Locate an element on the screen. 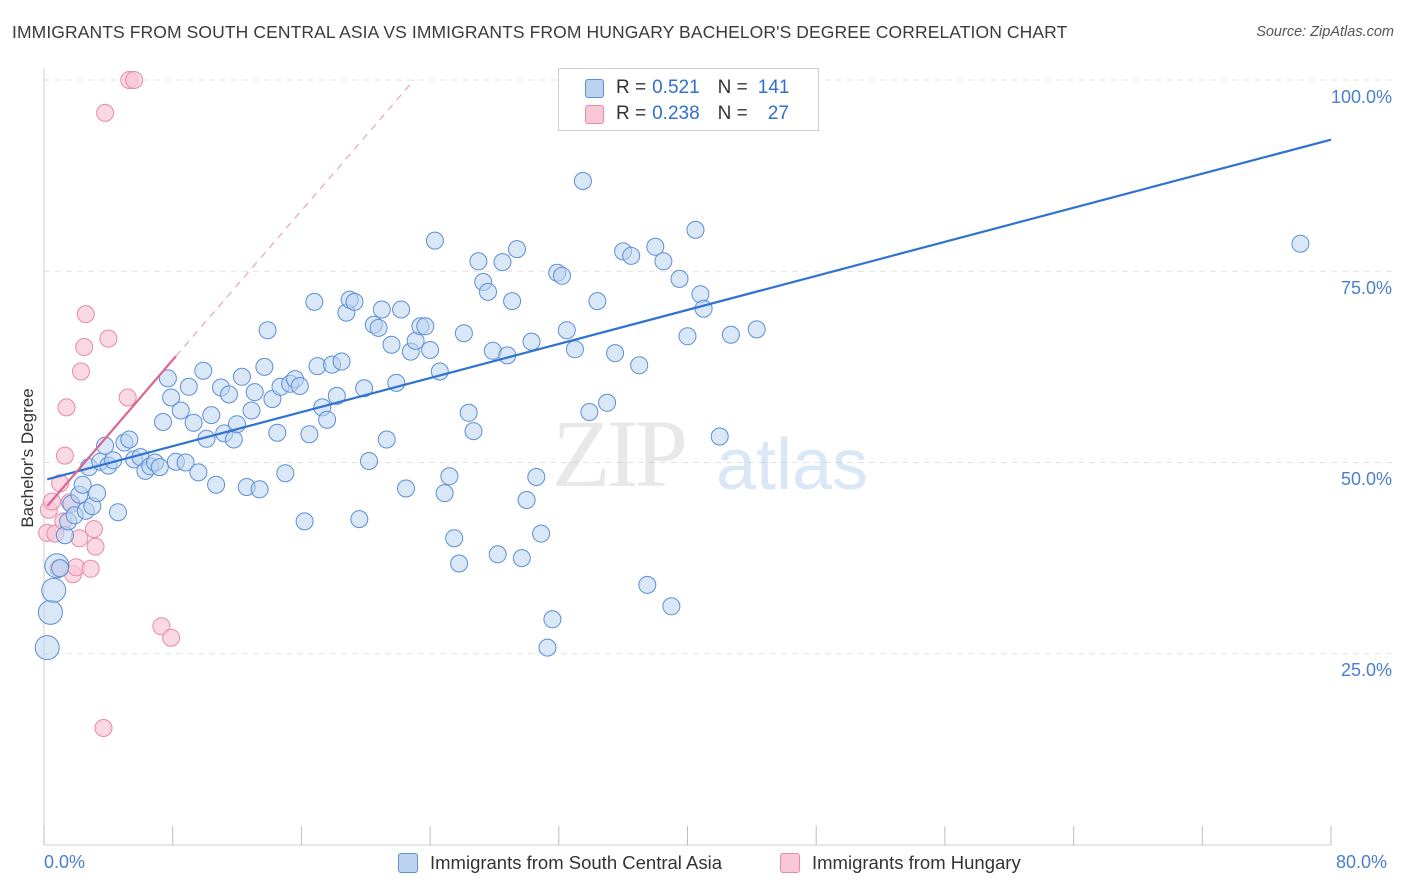  hungary-points is located at coordinates (109, 404).